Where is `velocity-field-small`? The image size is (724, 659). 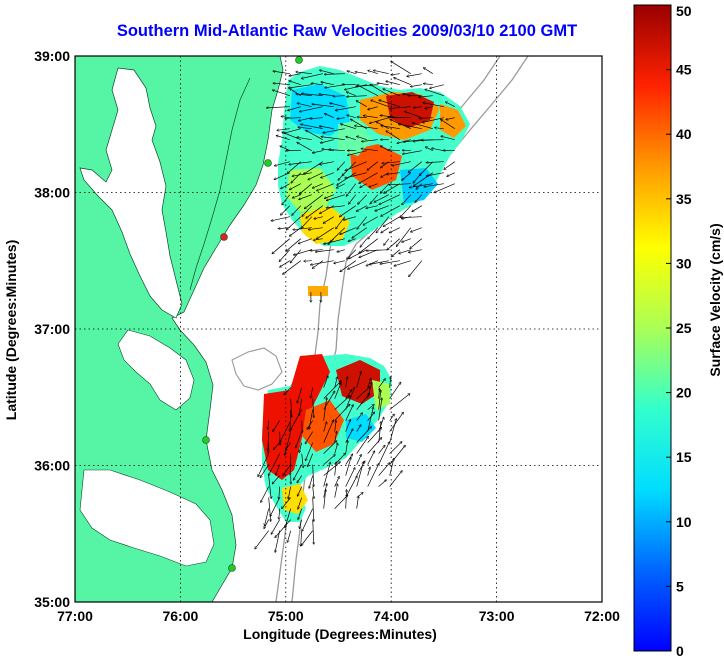
velocity-field-small is located at coordinates (318, 291).